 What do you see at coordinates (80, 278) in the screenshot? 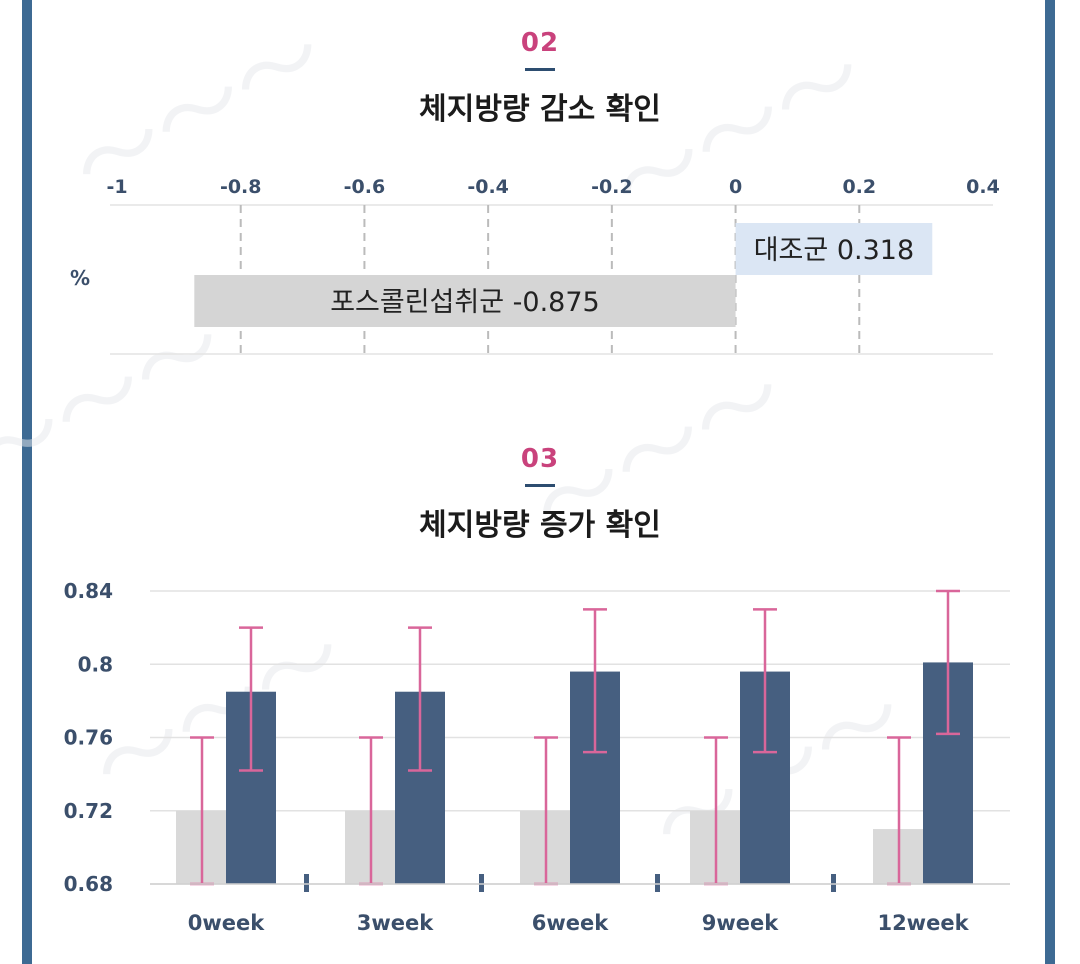
I see `y-axis-label: %` at bounding box center [80, 278].